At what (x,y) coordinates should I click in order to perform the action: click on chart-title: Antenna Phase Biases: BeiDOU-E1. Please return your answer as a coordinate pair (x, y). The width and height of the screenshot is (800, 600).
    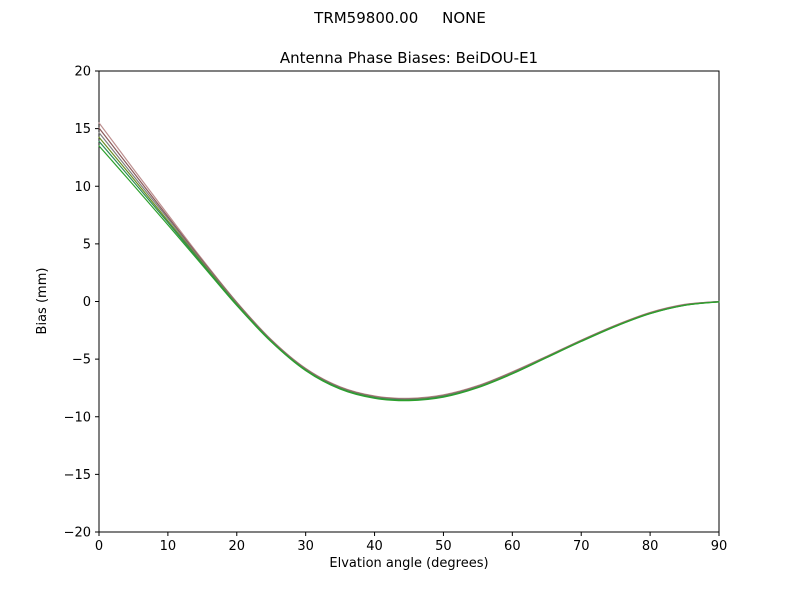
    Looking at the image, I should click on (409, 58).